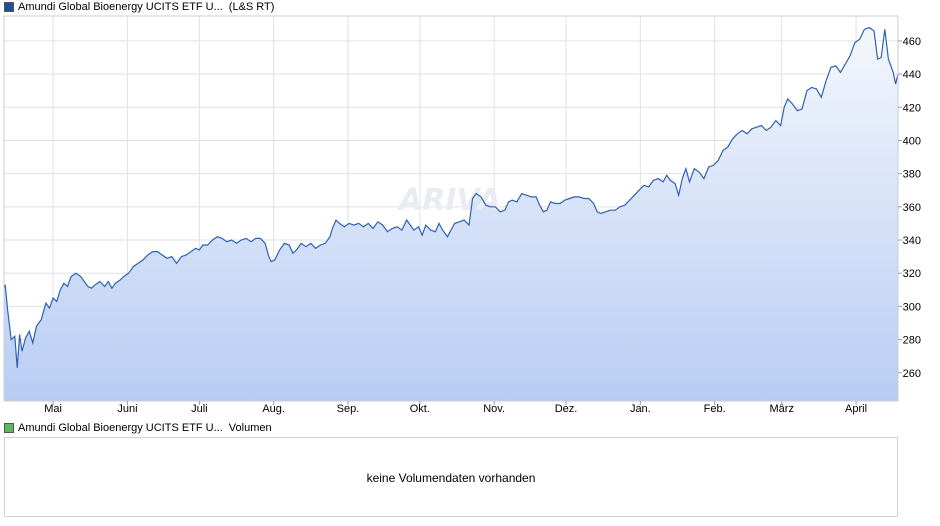  I want to click on x-tick-label: Jan., so click(640, 409).